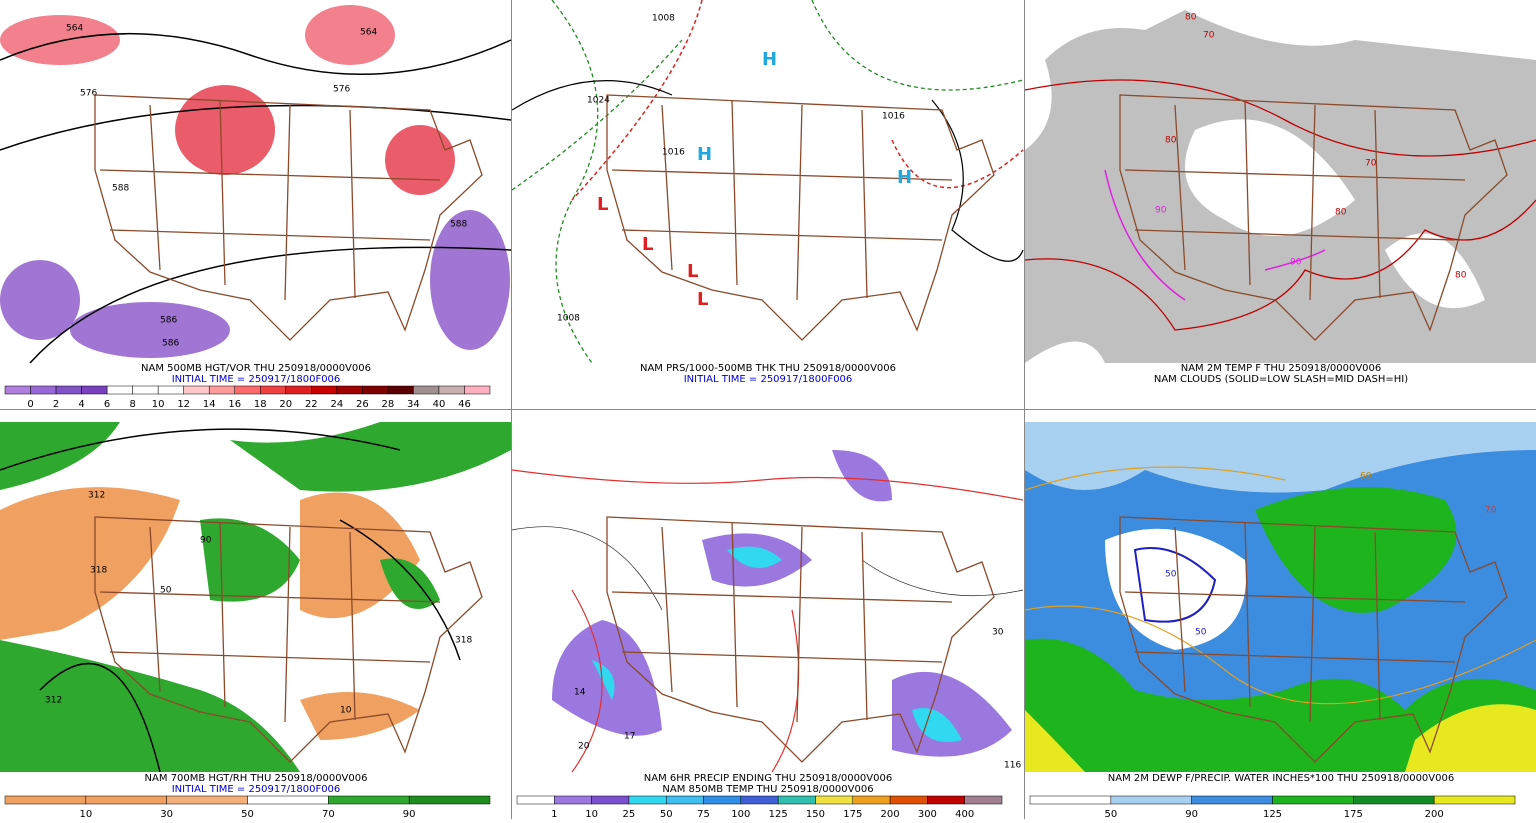 Image resolution: width=1536 pixels, height=823 pixels. Describe the element at coordinates (56, 404) in the screenshot. I see `colorbar-label: 2` at that location.